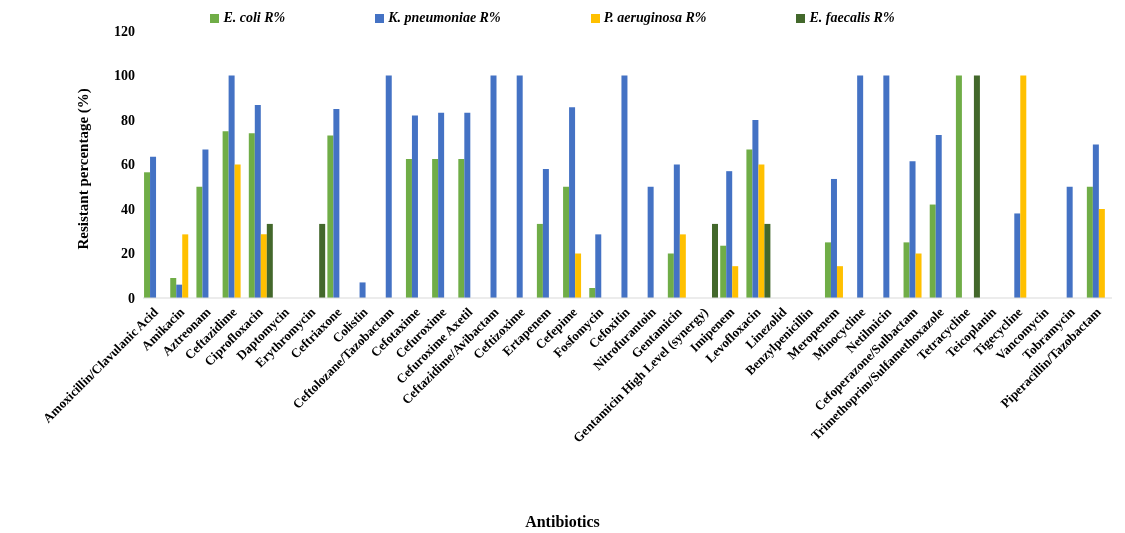  What do you see at coordinates (128, 254) in the screenshot?
I see `y-tick-label: 20` at bounding box center [128, 254].